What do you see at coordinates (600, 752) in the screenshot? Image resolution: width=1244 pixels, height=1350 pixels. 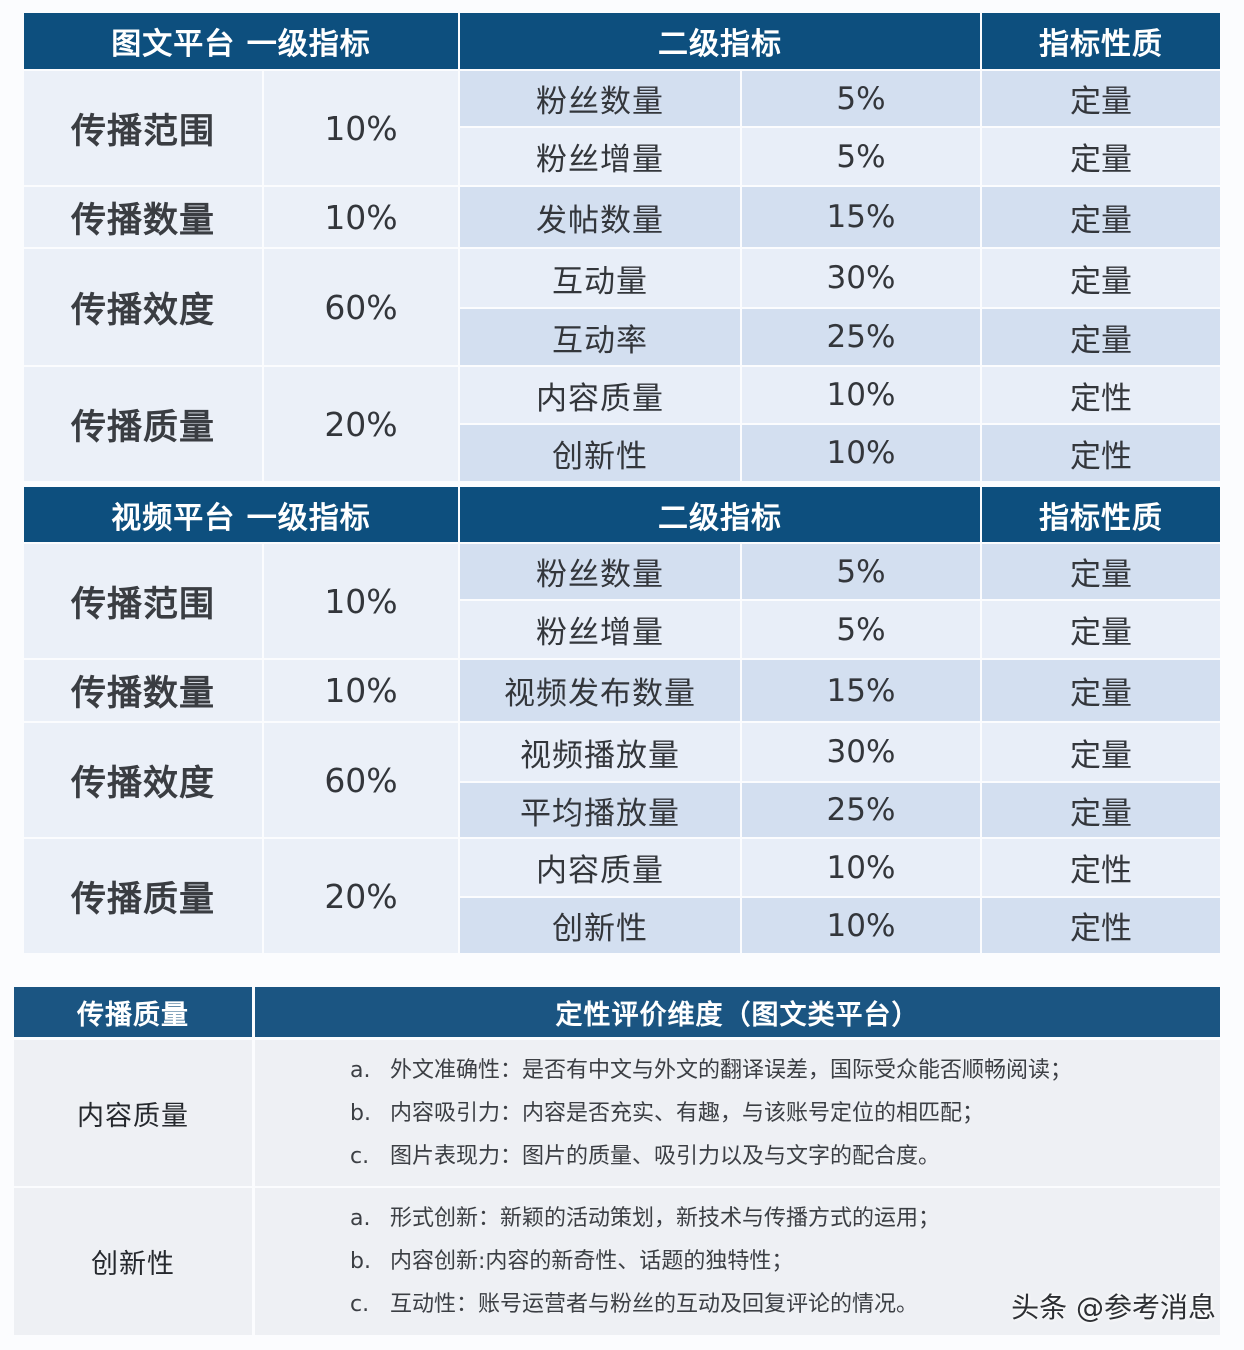 I see `level2-name: 视频播放量` at bounding box center [600, 752].